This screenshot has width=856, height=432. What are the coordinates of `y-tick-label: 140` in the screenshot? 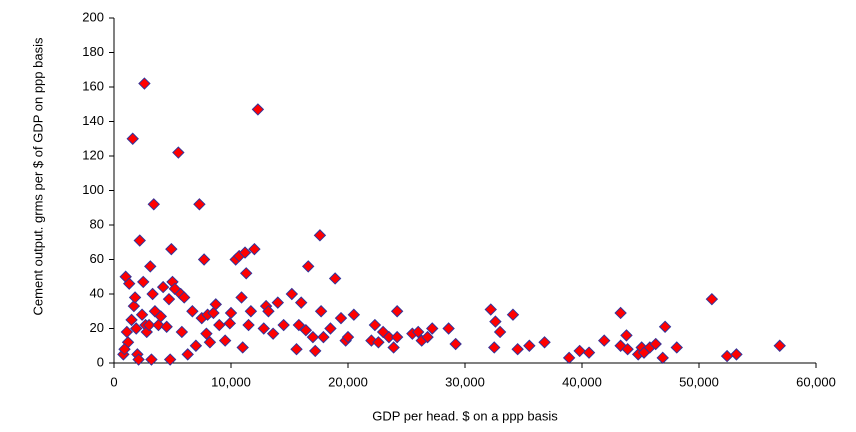 It's located at (93, 120).